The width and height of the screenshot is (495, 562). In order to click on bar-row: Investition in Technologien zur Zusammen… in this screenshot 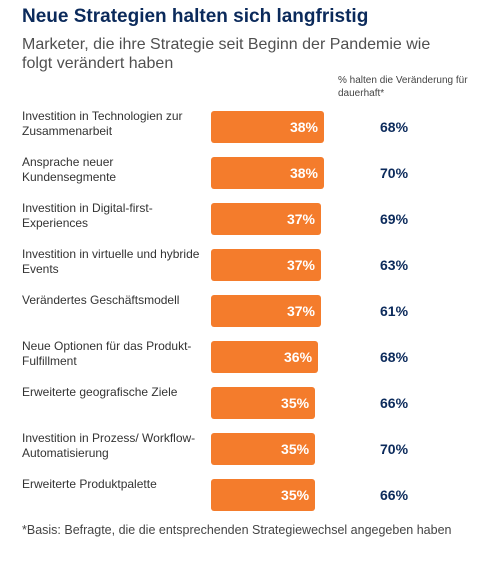, I will do `click(247, 127)`.